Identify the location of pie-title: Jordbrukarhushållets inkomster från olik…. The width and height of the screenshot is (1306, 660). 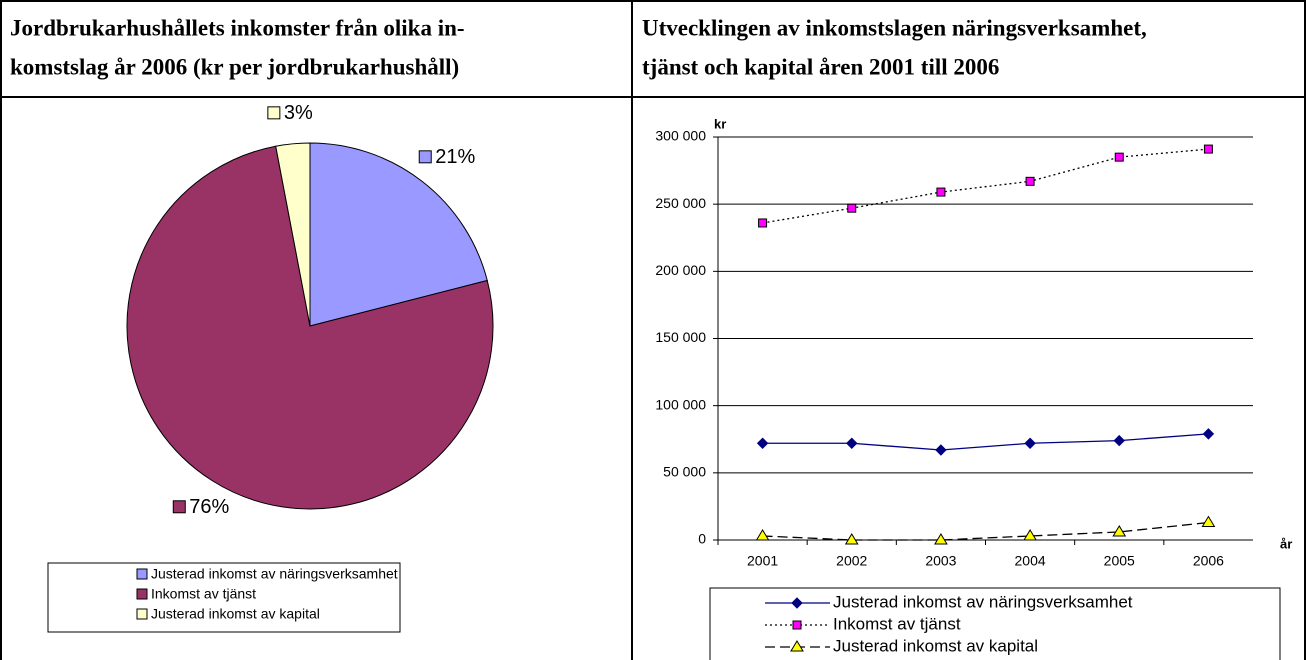
(237, 27).